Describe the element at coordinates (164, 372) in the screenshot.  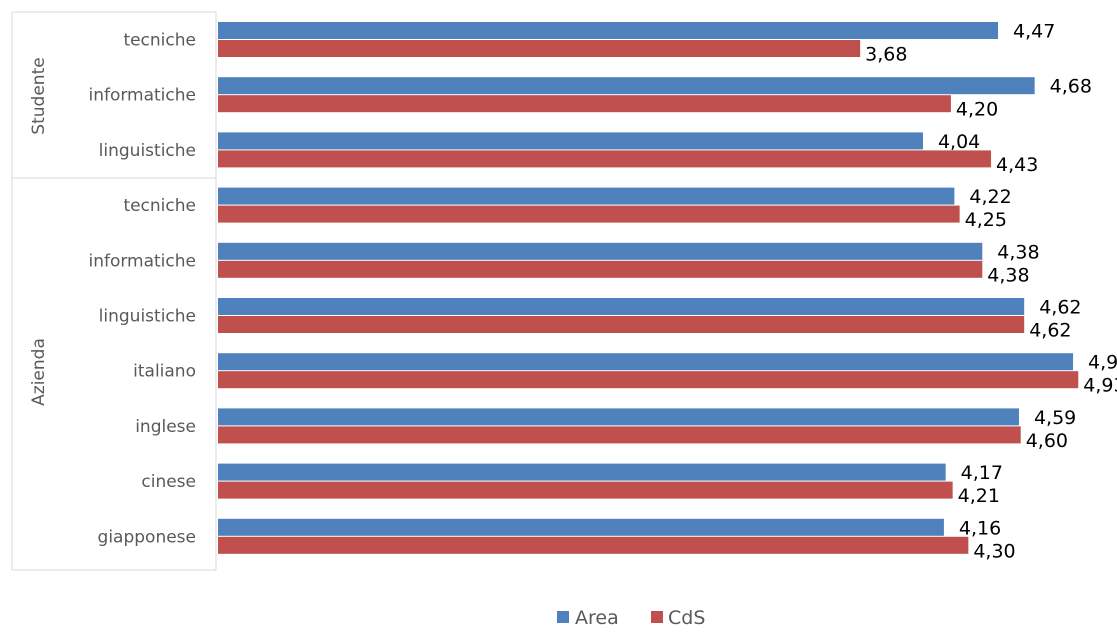
I see `category-label: italiano` at that location.